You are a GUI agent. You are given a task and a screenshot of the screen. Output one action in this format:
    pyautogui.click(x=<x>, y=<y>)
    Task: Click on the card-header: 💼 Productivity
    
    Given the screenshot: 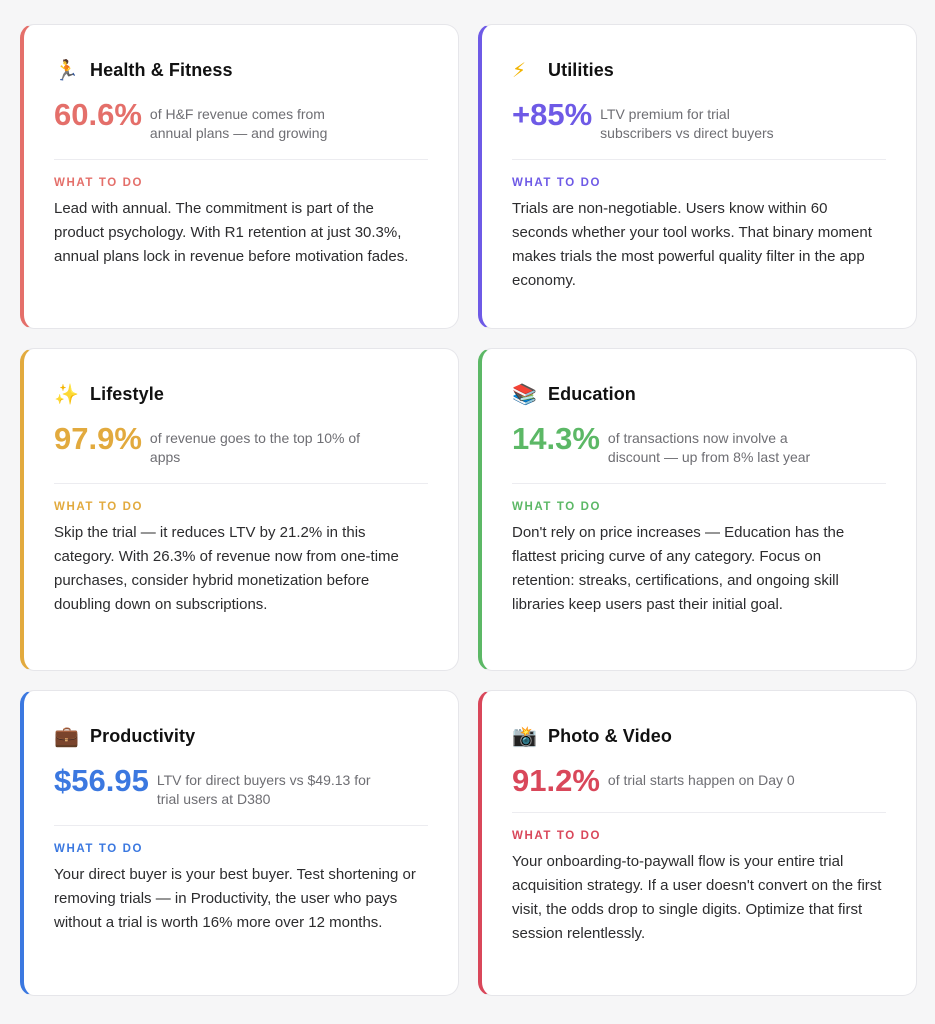 What is the action you would take?
    pyautogui.click(x=241, y=736)
    